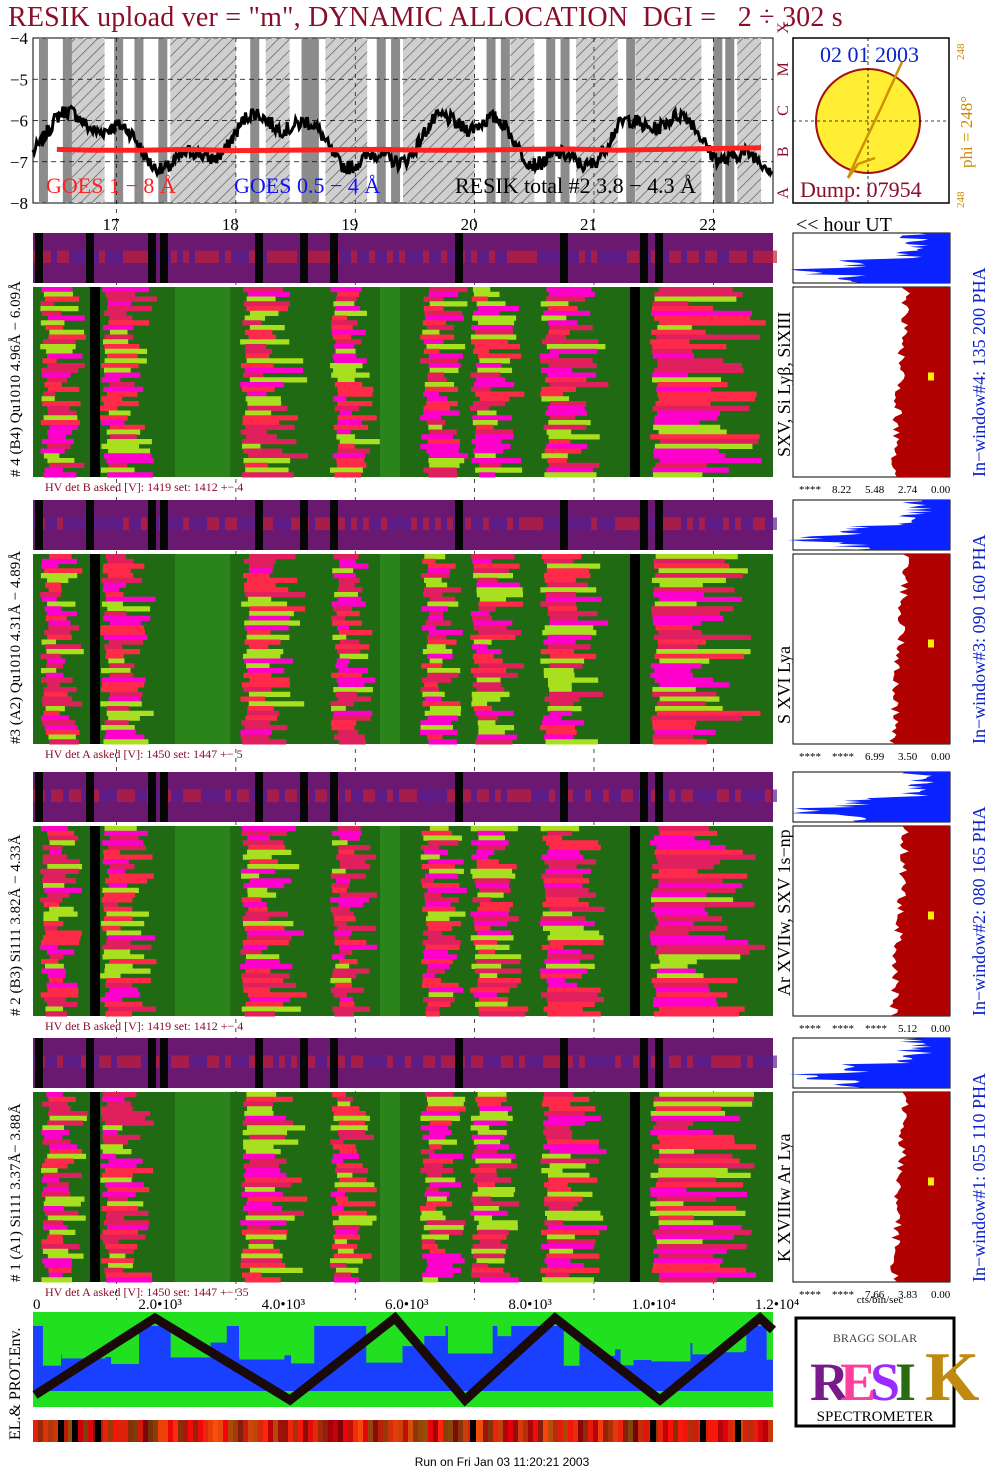  I want to click on legend-goes-short: GOES 0.5 − 4 Å, so click(307, 185).